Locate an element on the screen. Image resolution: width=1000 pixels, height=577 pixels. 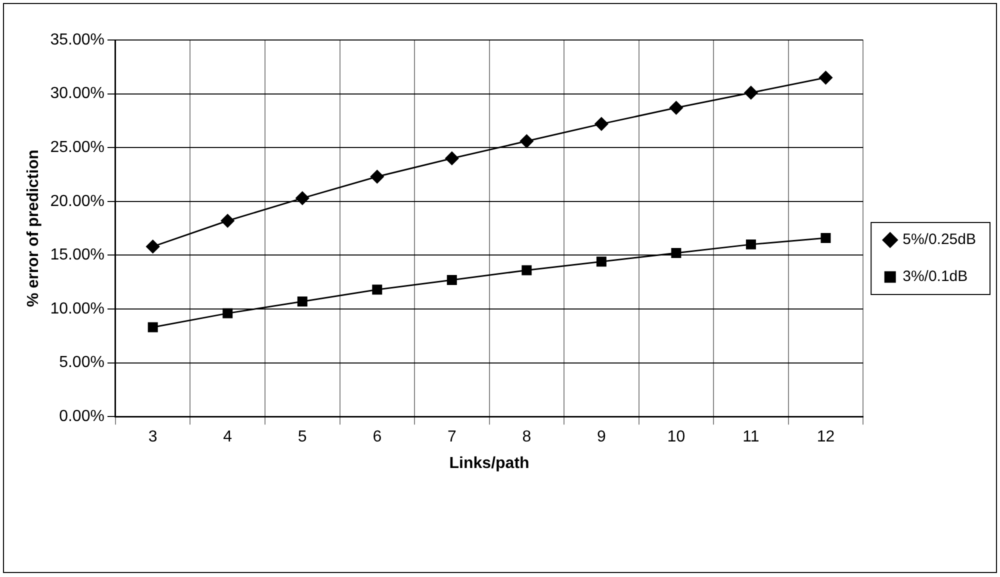
legend-label: 5%/0.25dB is located at coordinates (939, 239).